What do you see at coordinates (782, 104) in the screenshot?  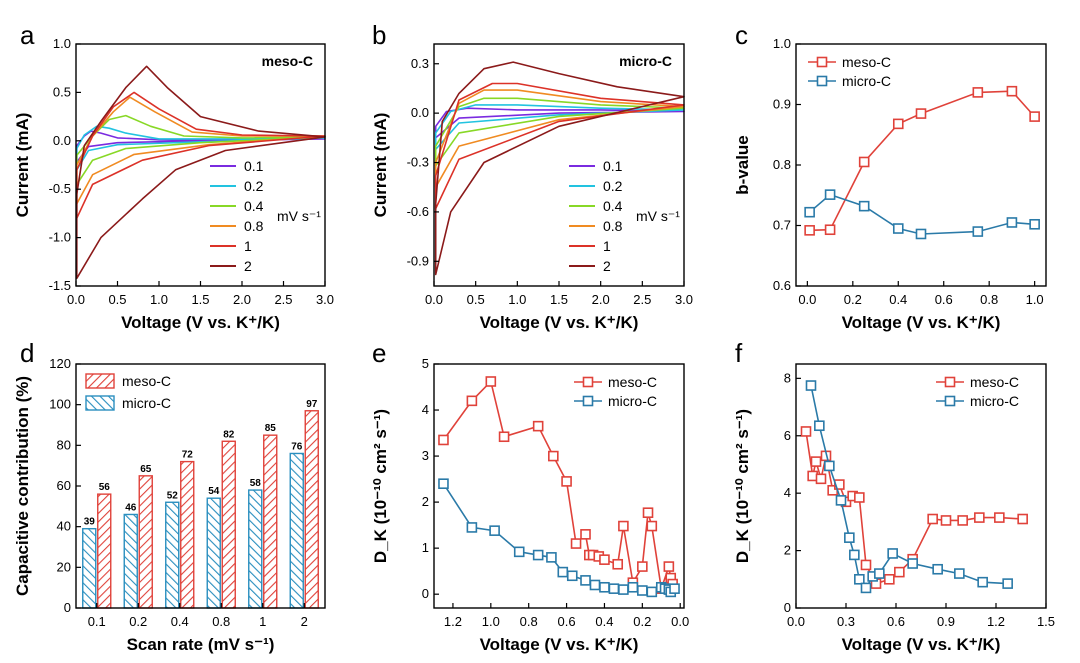 I see `y-tick-label-c: 0.9` at bounding box center [782, 104].